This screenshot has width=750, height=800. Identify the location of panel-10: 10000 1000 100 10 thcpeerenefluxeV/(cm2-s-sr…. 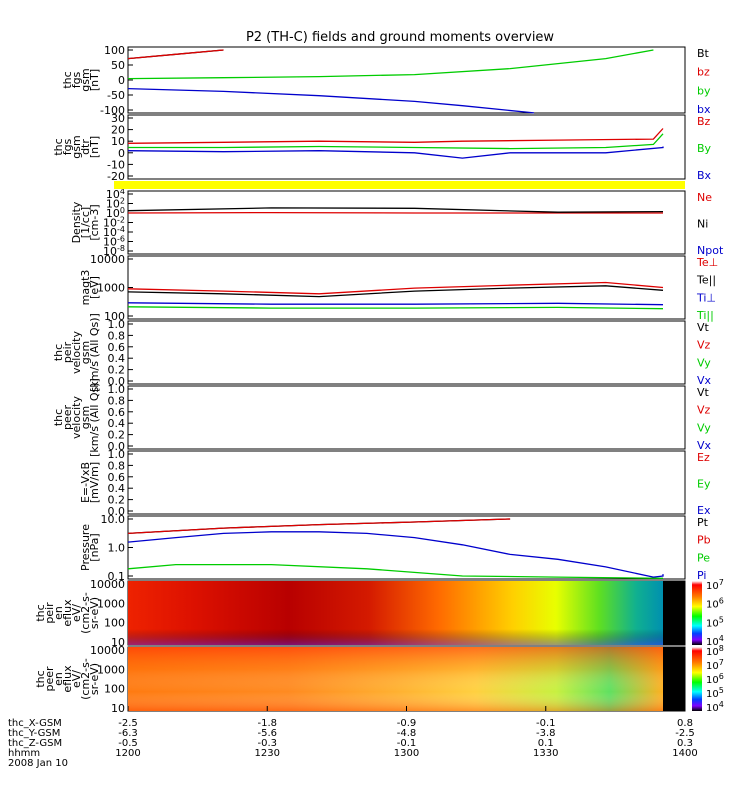
(379, 679).